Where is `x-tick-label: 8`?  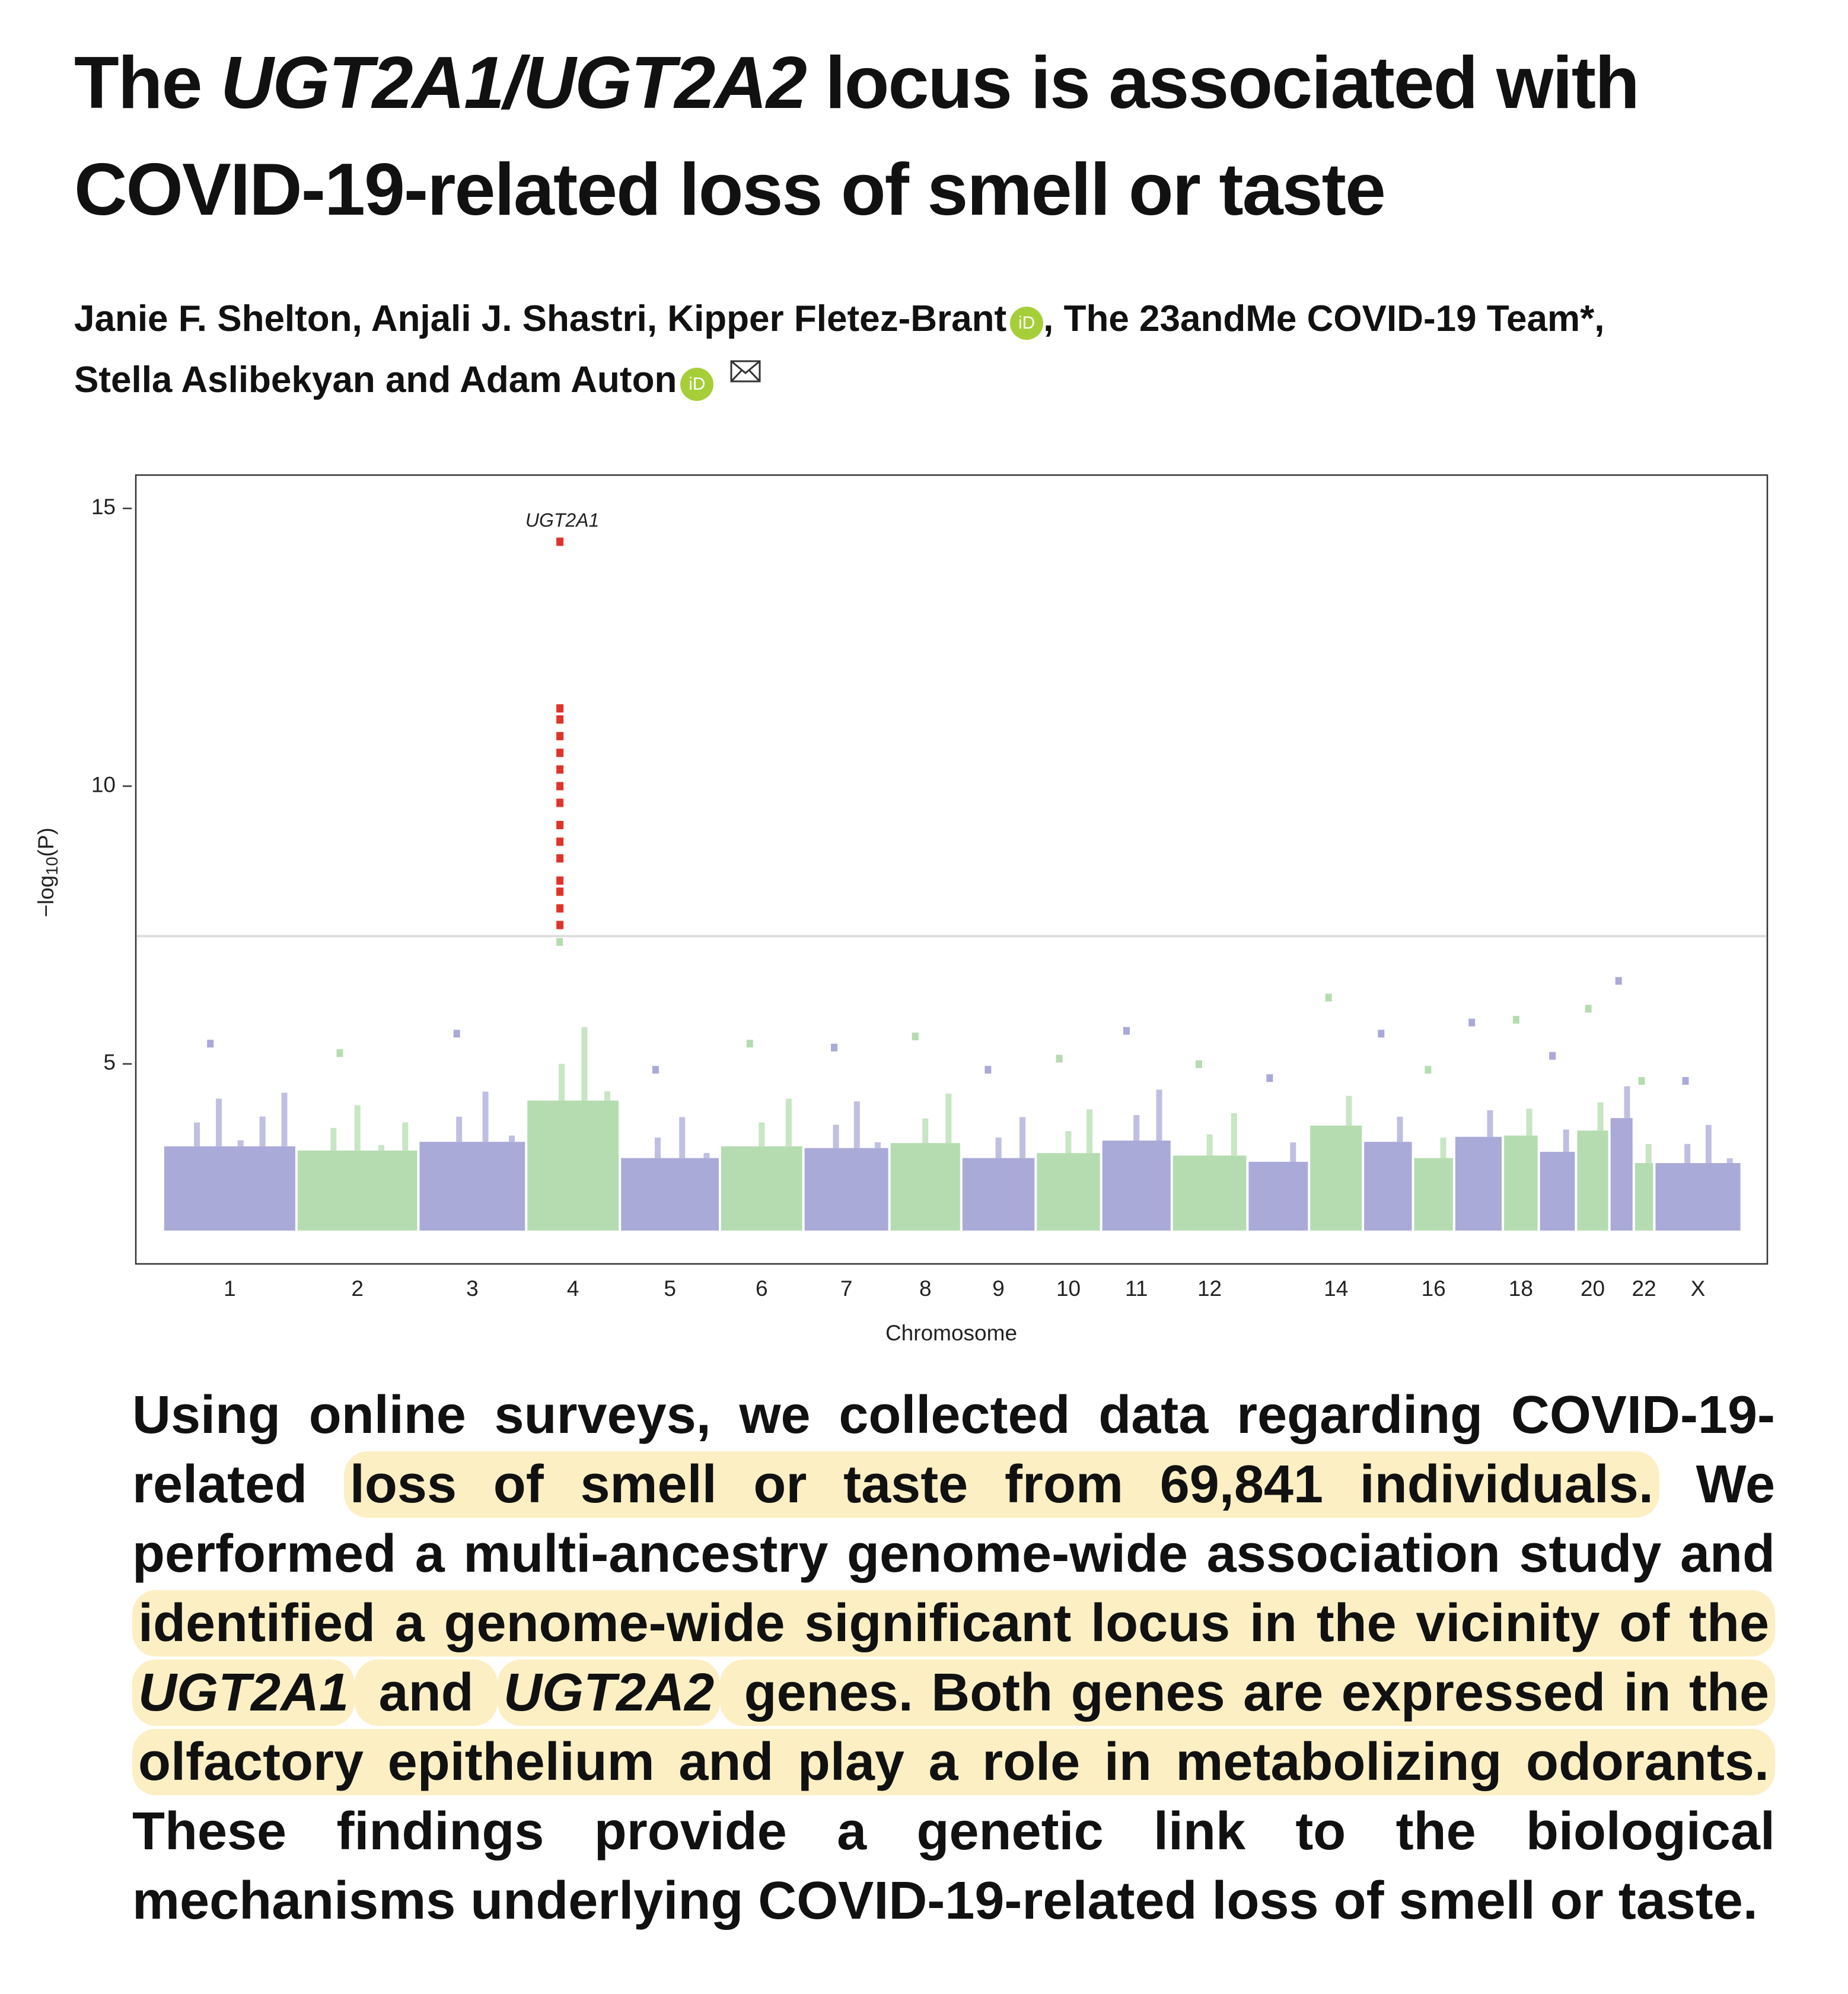 x-tick-label: 8 is located at coordinates (925, 1288).